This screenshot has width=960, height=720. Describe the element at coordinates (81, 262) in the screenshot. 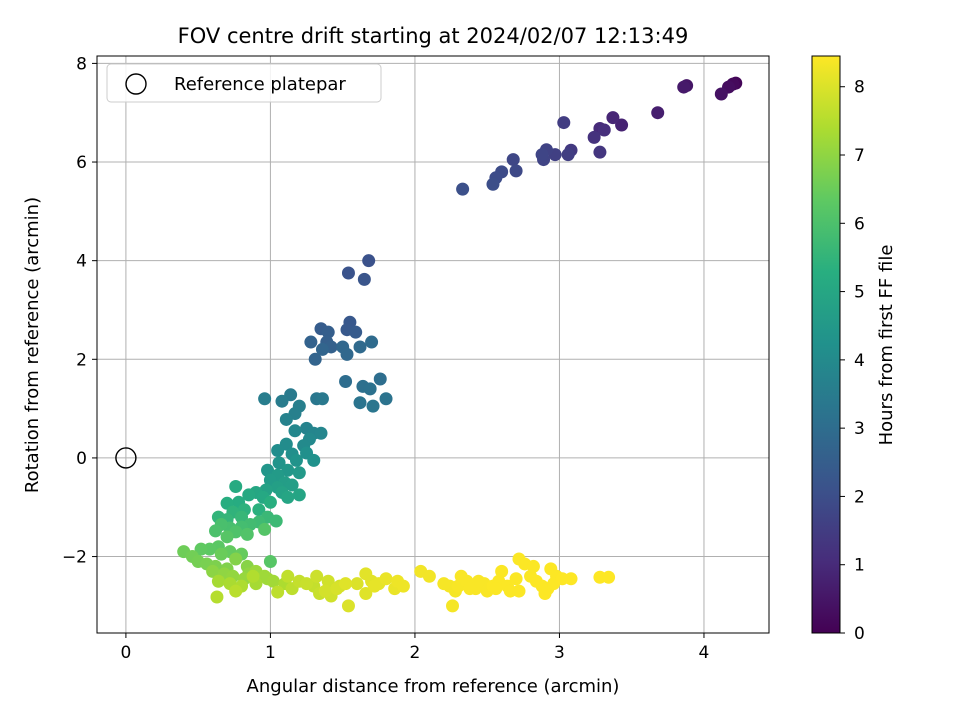

I see `y-tick-label: 4` at that location.